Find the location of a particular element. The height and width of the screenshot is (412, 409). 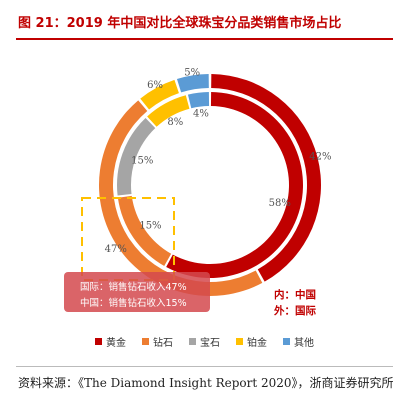

chart-title: 图 21：2019 年中国对比全球珠宝分品类销售市场占比 is located at coordinates (180, 23).